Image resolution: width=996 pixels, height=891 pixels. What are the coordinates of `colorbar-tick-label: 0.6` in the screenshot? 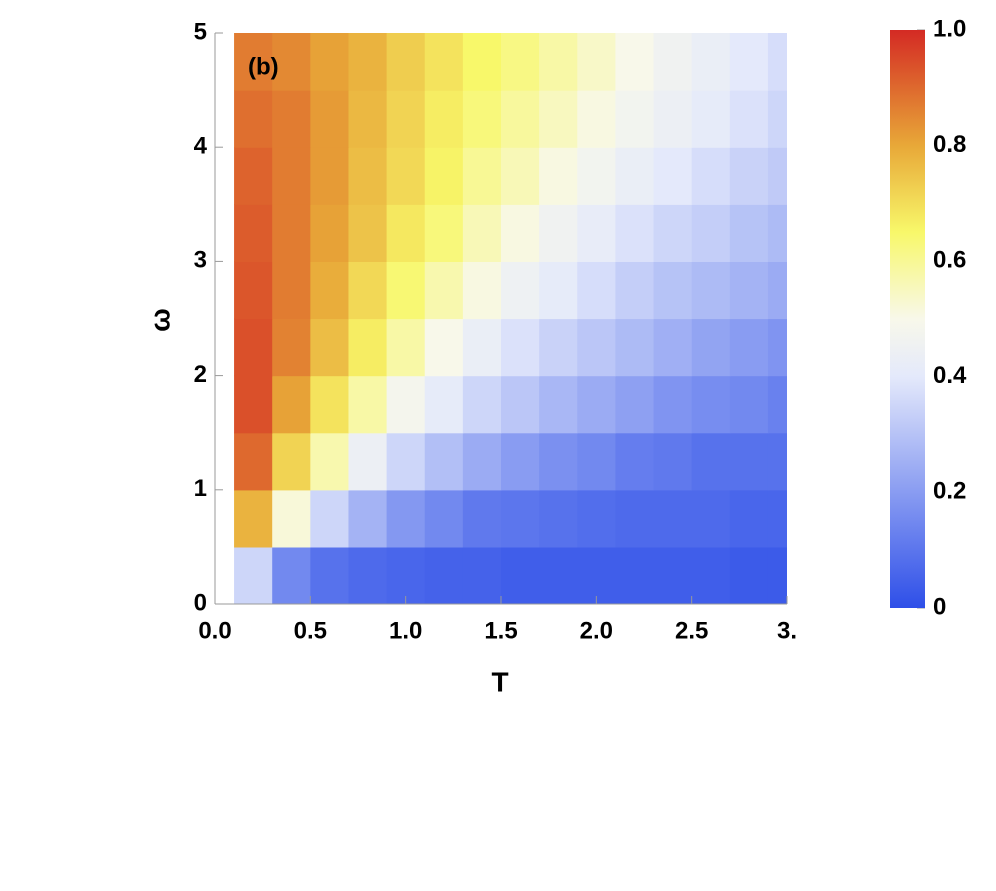 It's located at (949, 260).